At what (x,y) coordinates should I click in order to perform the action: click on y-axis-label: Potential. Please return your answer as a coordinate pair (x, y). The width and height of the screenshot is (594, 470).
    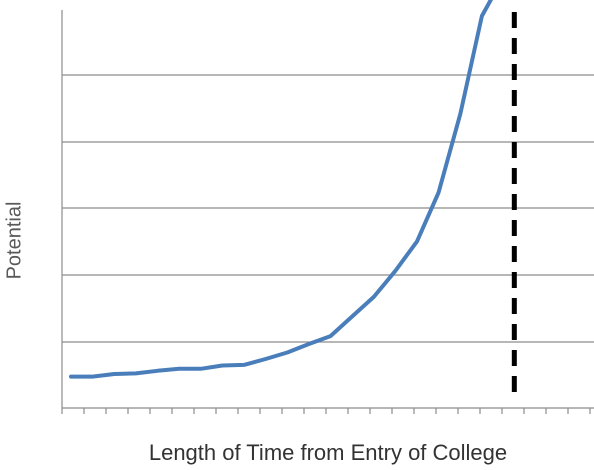
    Looking at the image, I should click on (14, 240).